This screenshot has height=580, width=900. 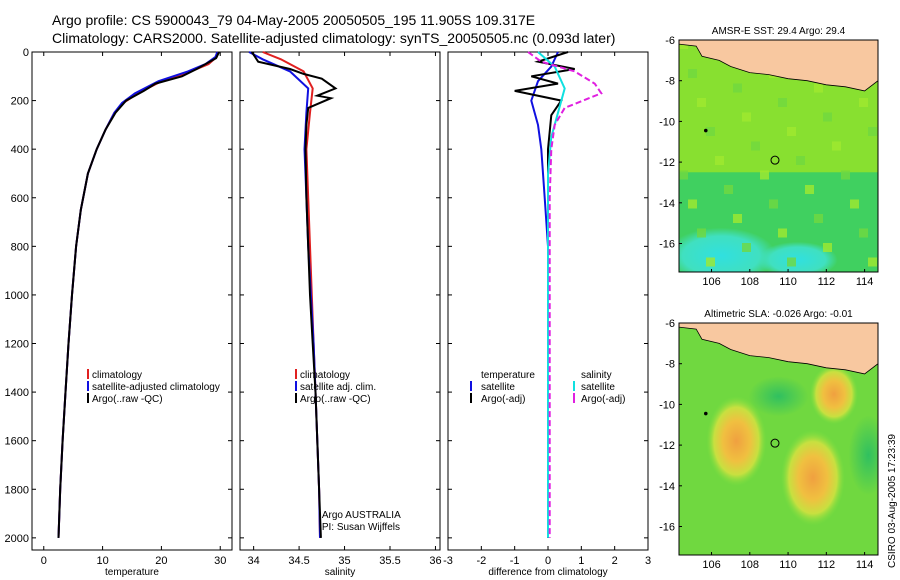 I want to click on map-x-tick-label: 108, so click(x=750, y=565).